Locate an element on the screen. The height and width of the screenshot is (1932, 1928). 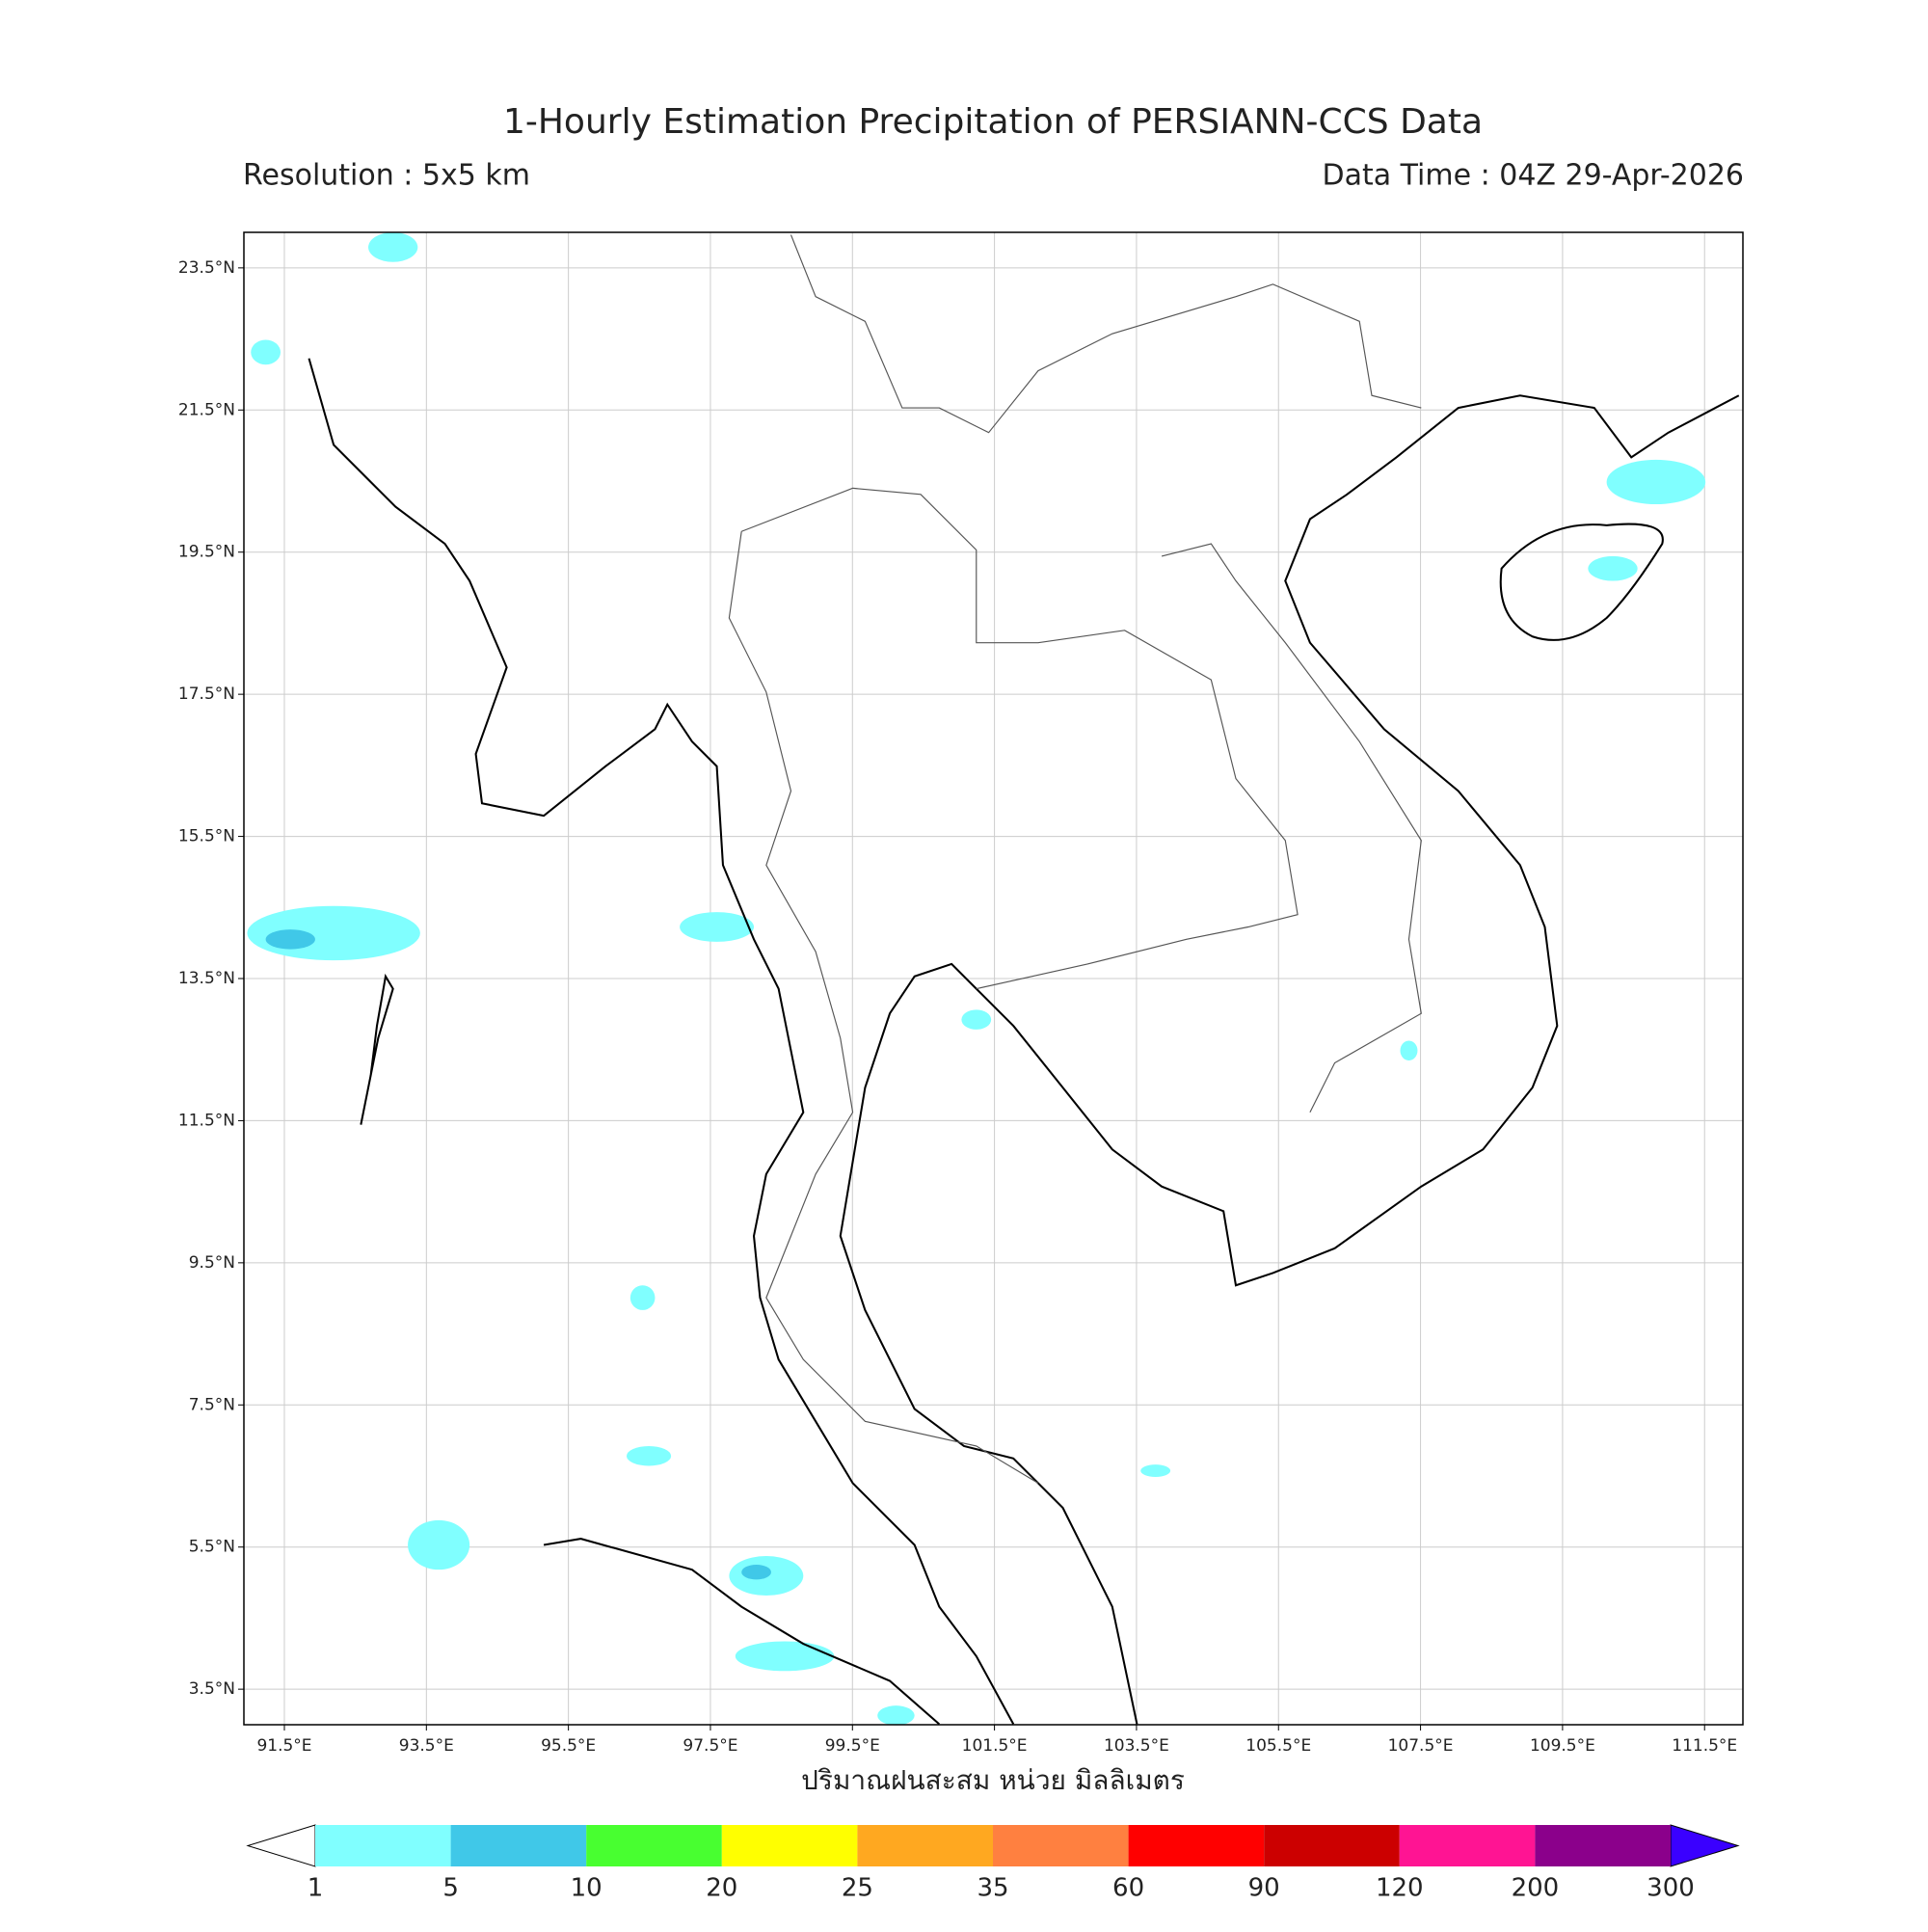
x-tick-label: 105.5°E is located at coordinates (1278, 1746).